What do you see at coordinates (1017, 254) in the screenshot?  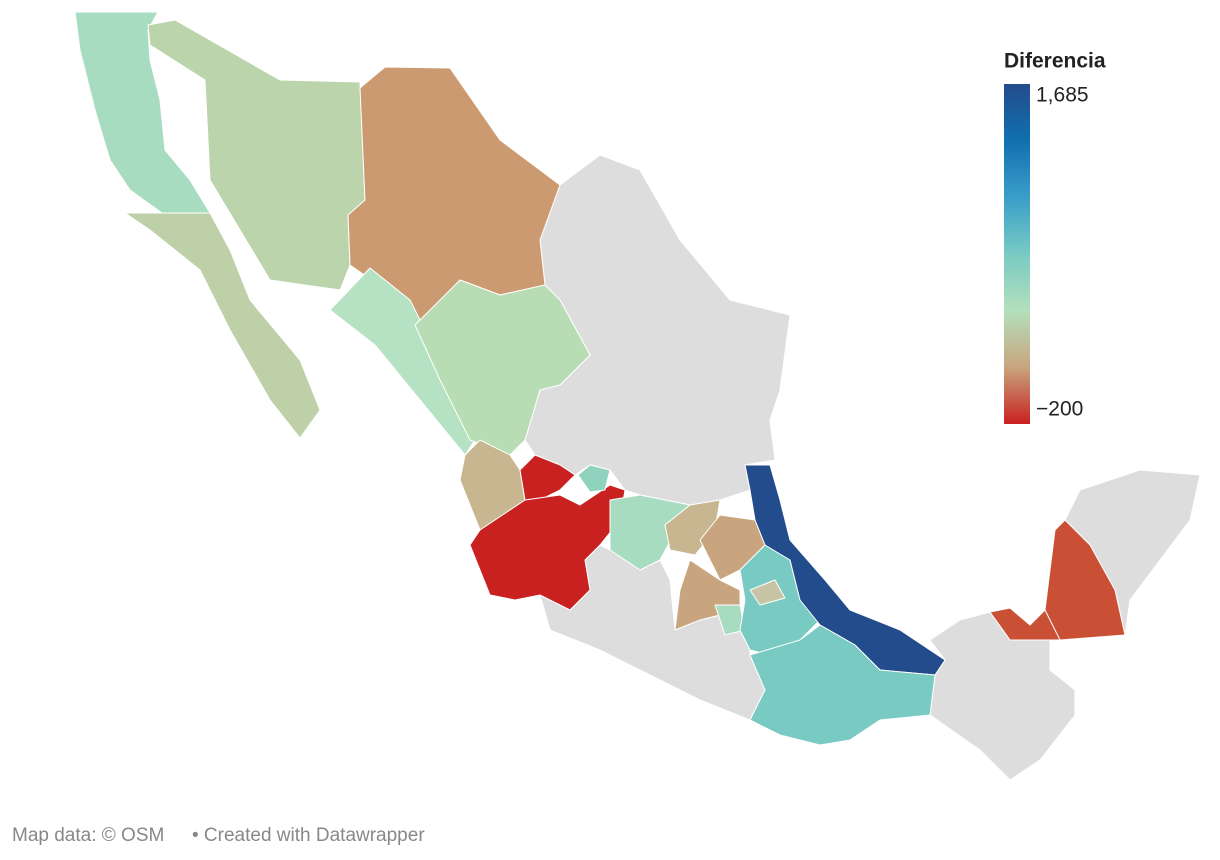 I see `legend-gradient` at bounding box center [1017, 254].